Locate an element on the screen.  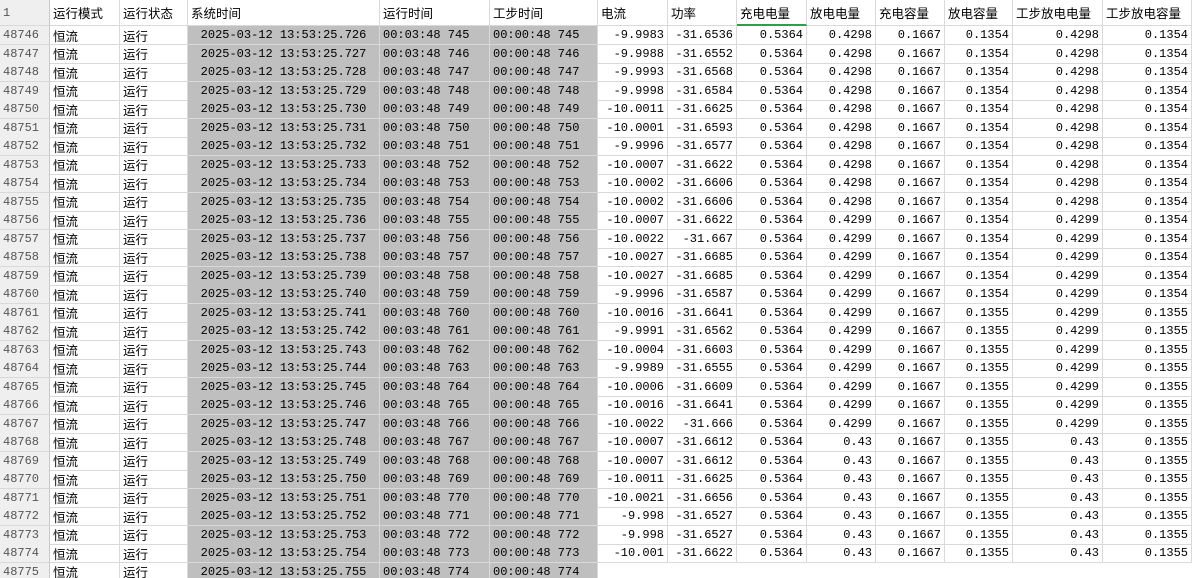
row-number: 48773 is located at coordinates (25, 535).